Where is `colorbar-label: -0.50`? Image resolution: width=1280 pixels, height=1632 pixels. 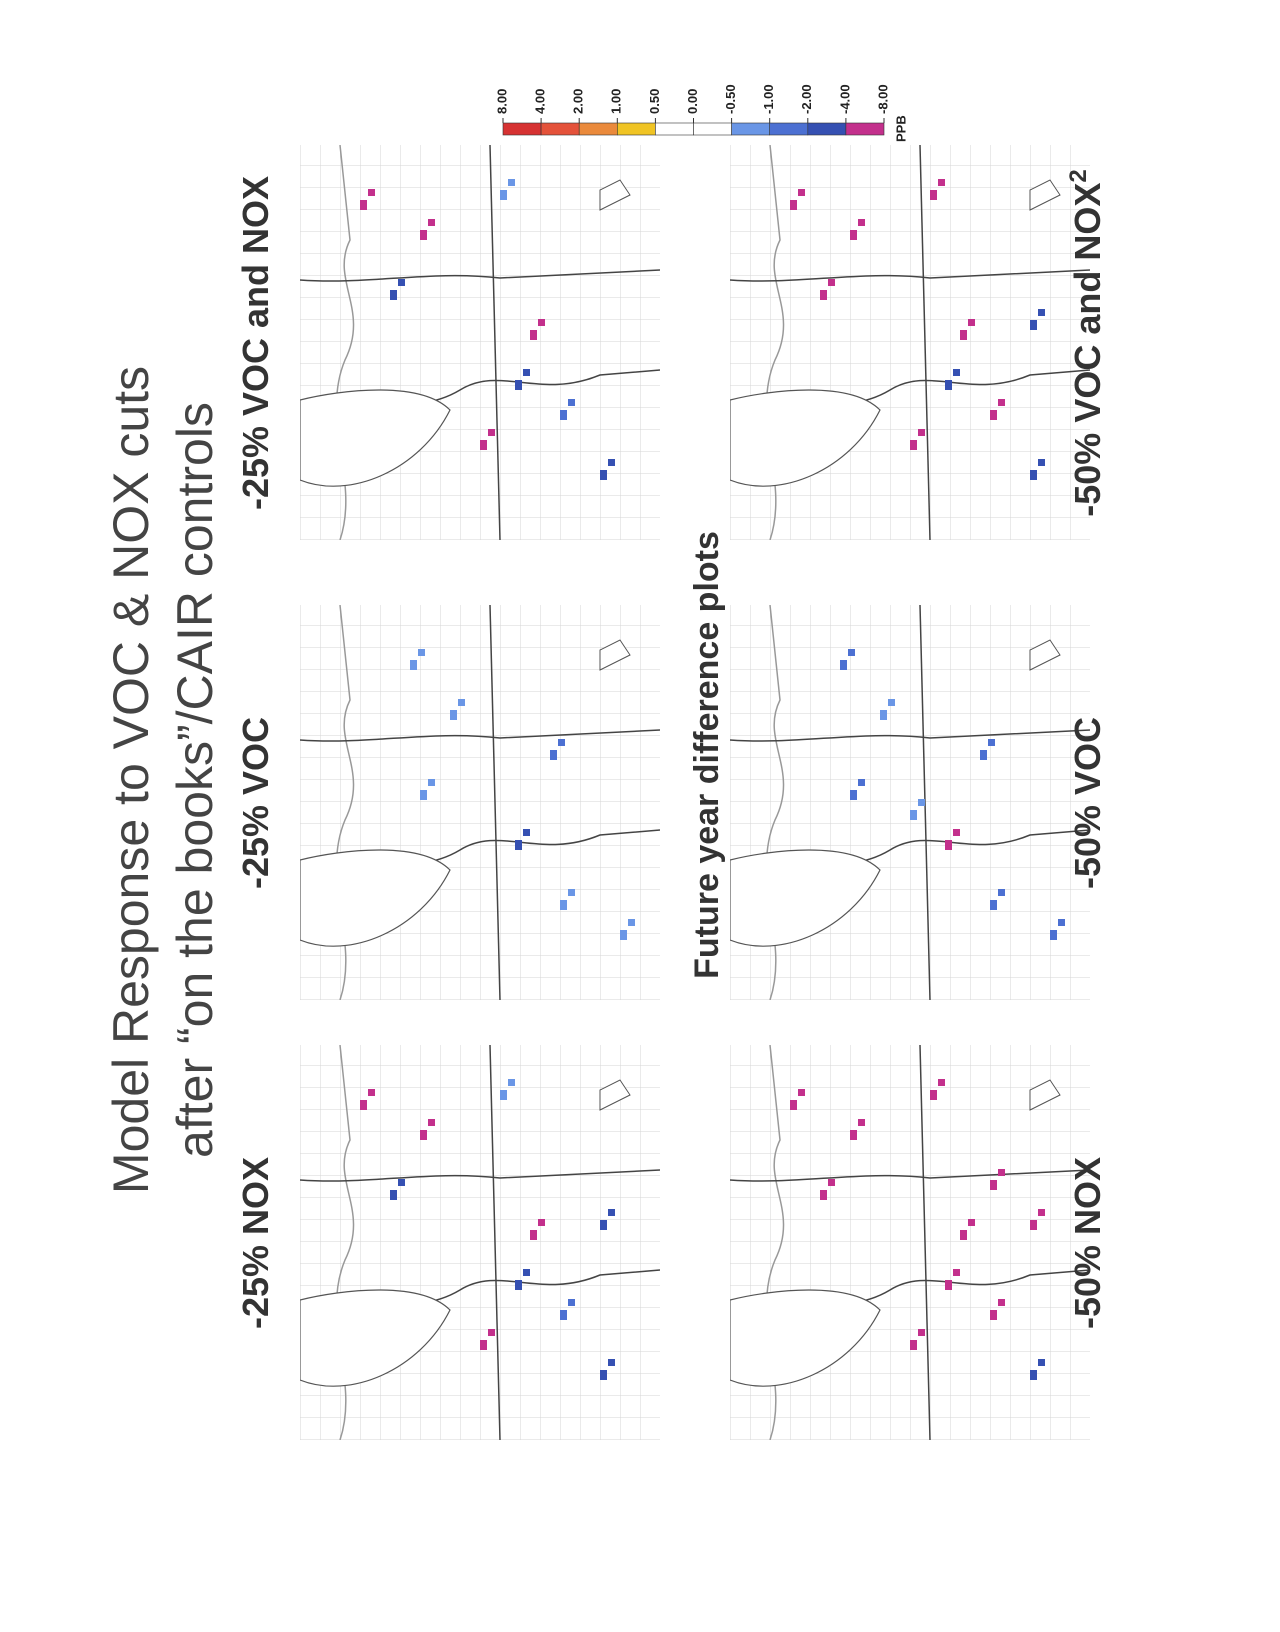
colorbar-label: -0.50 is located at coordinates (730, 99).